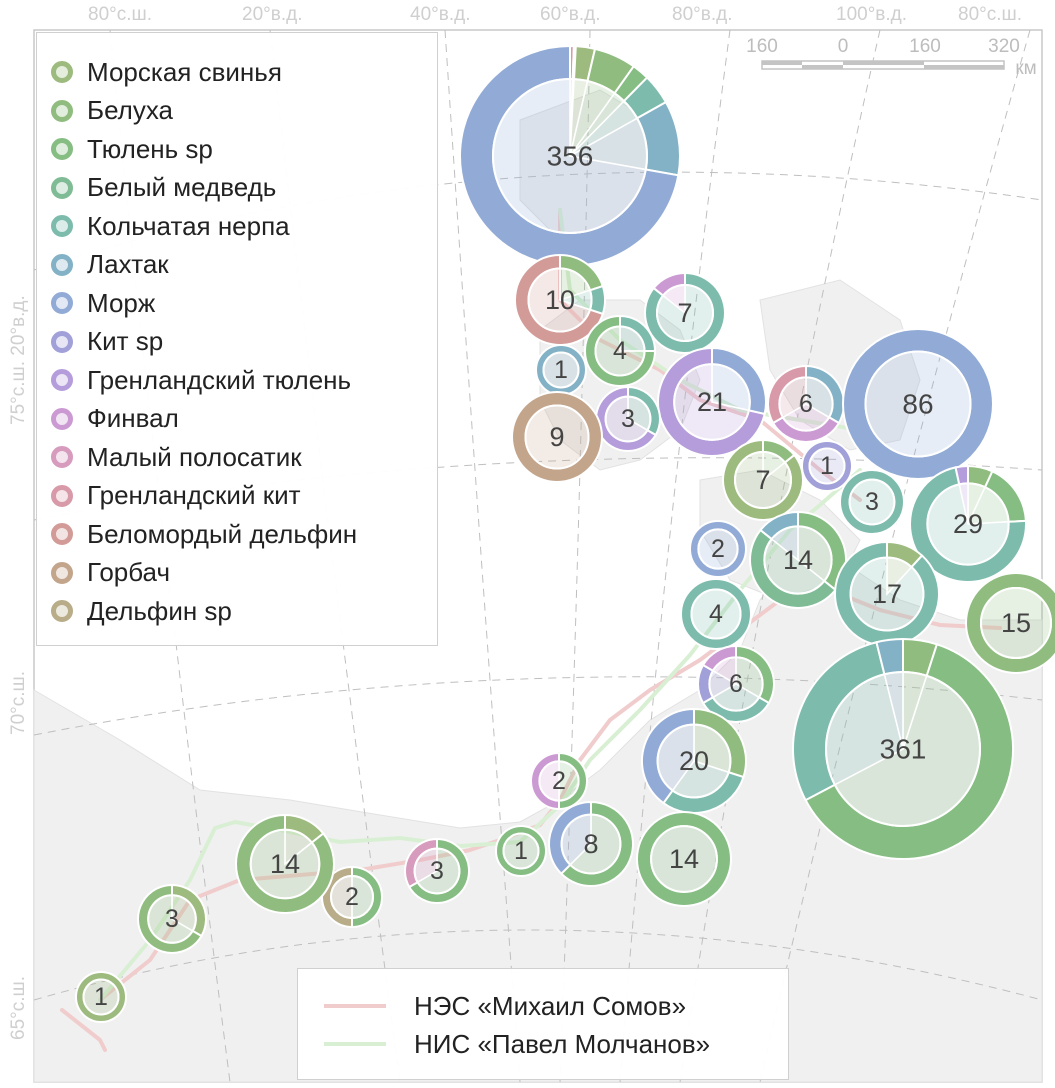 This screenshot has width=1055, height=1088. I want to click on species-legend-label: Горбач, so click(128, 572).